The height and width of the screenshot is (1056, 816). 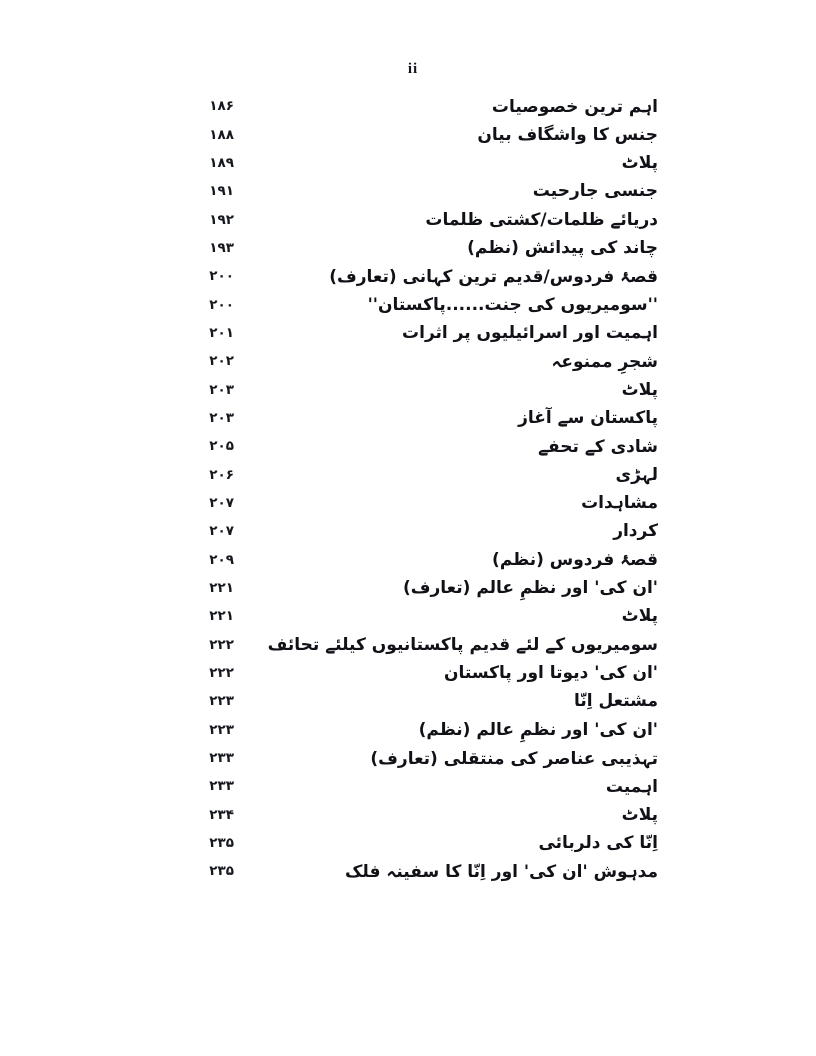 What do you see at coordinates (419, 163) in the screenshot?
I see `toc-row: پلاٹ ۱۸۹` at bounding box center [419, 163].